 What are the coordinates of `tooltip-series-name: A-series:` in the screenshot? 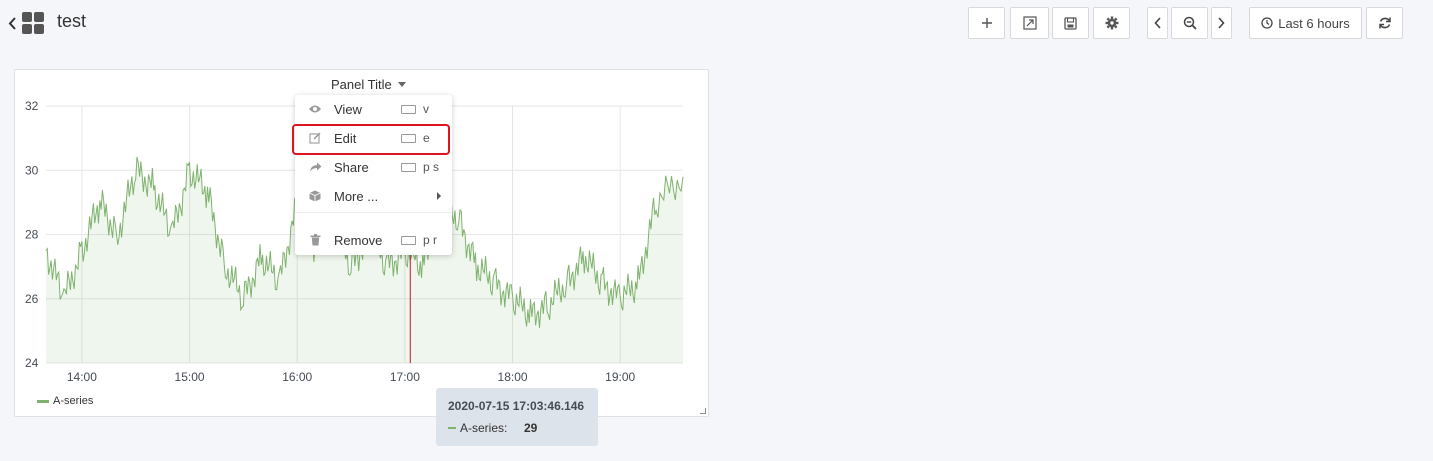 It's located at (484, 428).